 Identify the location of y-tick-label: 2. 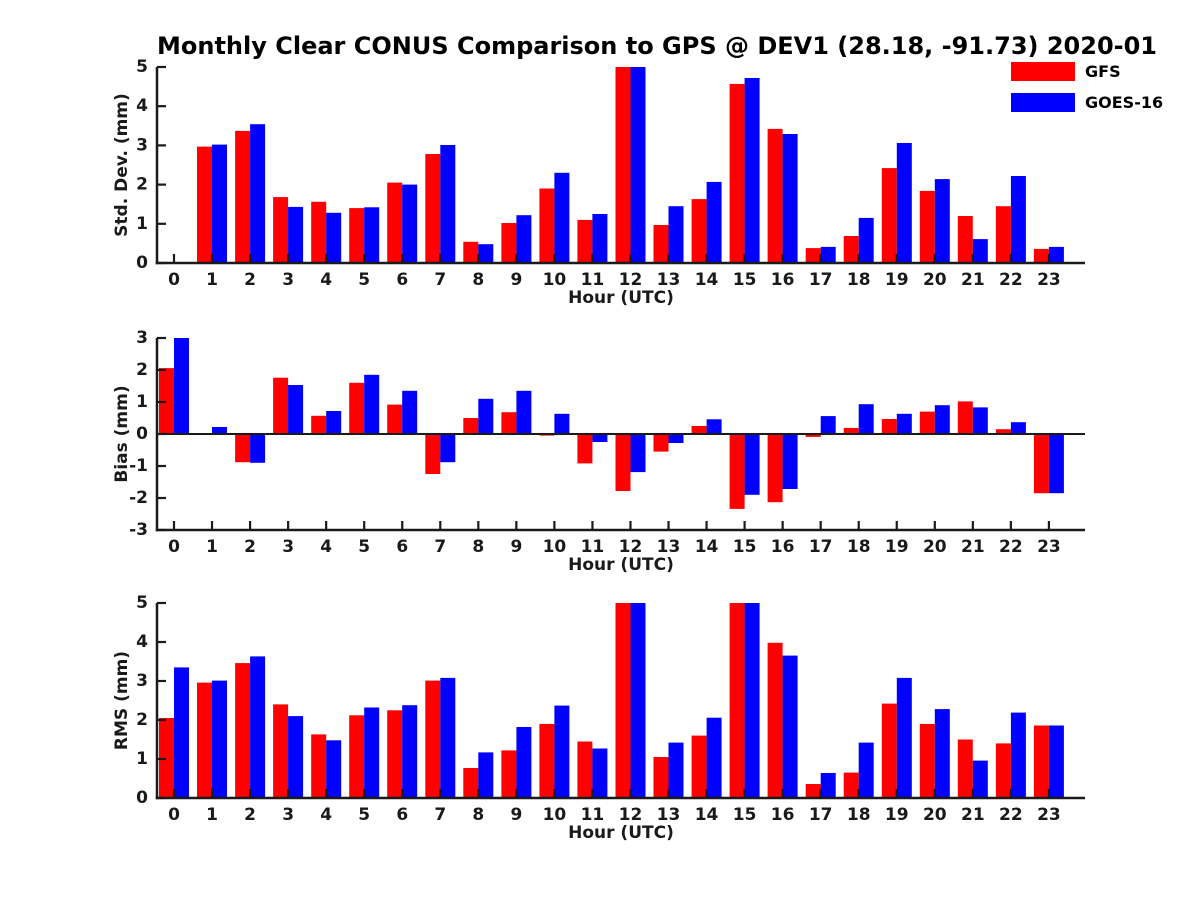
(142, 370).